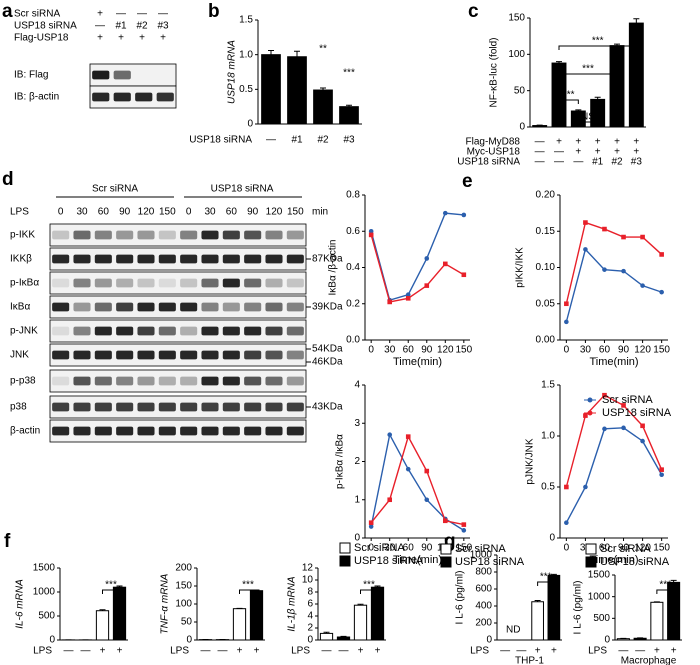 The height and width of the screenshot is (665, 700). Describe the element at coordinates (390, 548) in the screenshot. I see `x-tick-label: 30` at that location.